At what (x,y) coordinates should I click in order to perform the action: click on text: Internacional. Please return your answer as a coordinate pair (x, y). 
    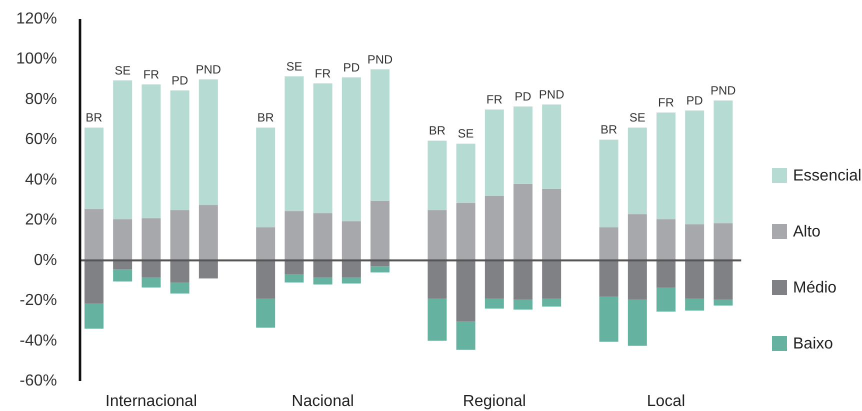
    Looking at the image, I should click on (151, 401).